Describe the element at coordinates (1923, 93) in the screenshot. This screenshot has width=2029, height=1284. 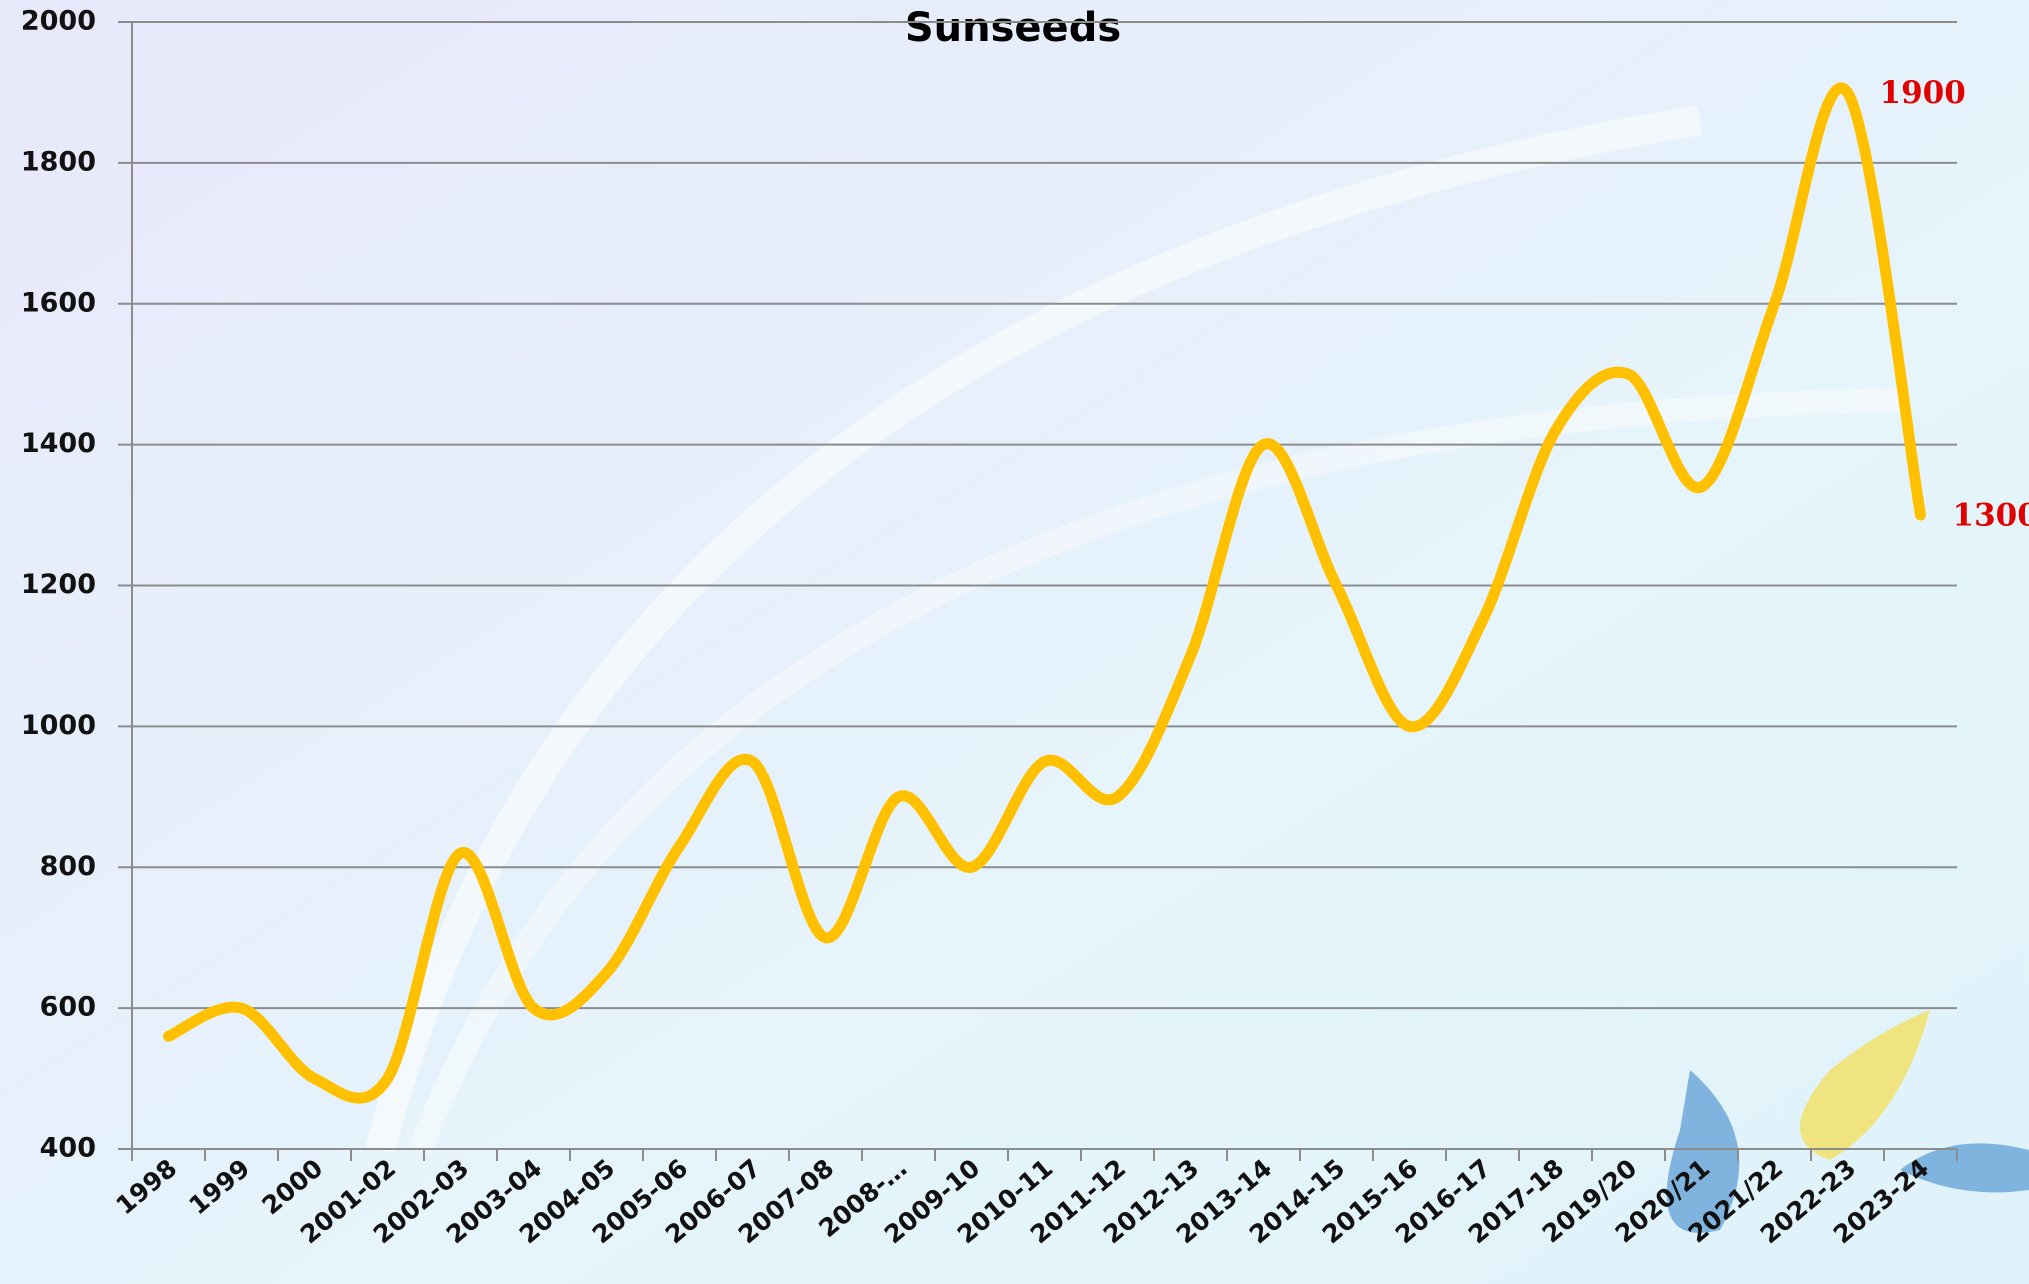
I see `data-label: 1900` at that location.